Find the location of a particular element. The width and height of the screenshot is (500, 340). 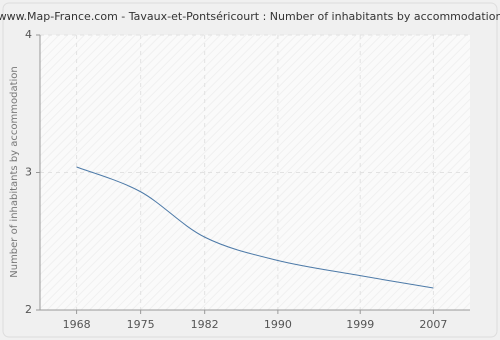

x-tick-label: 1975 is located at coordinates (141, 324).